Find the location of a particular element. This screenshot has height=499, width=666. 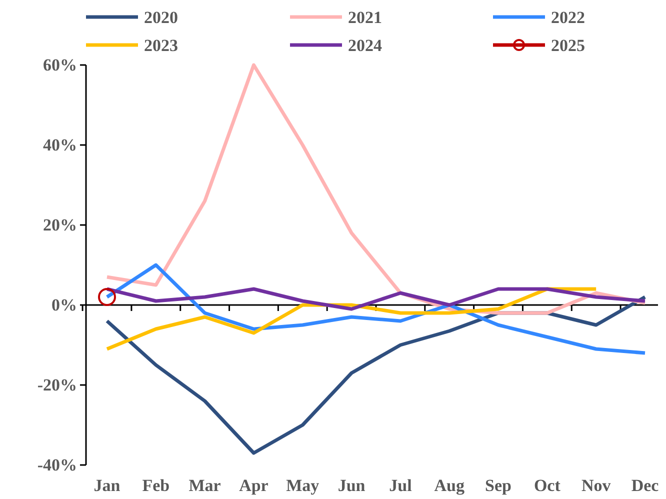

x-tick-label: Dec is located at coordinates (645, 485).